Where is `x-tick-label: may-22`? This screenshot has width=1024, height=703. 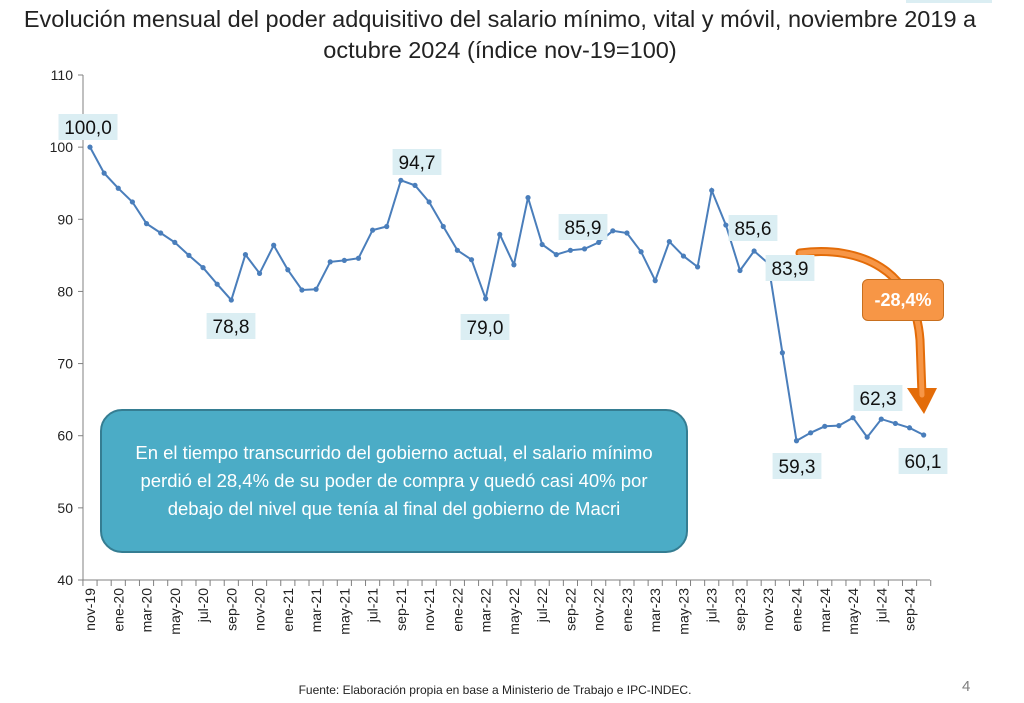
x-tick-label: may-22 is located at coordinates (514, 611).